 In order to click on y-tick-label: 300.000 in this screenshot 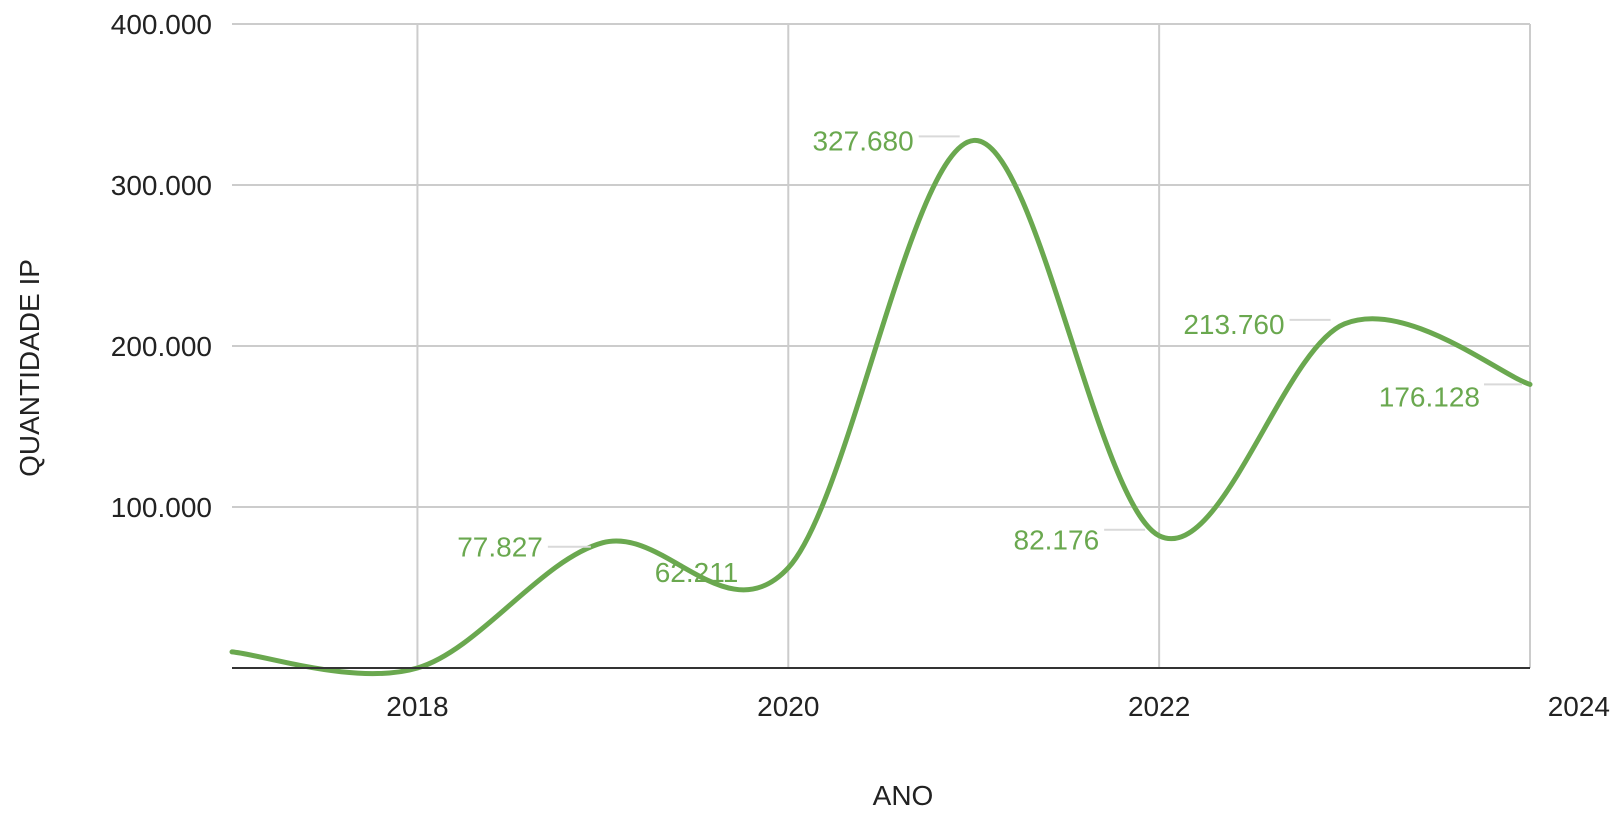, I will do `click(161, 185)`.